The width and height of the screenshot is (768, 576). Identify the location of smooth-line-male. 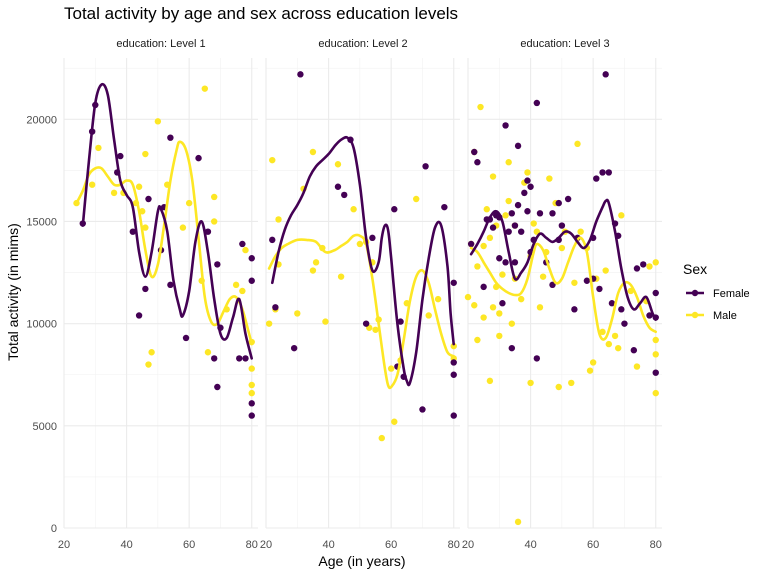
(361, 311).